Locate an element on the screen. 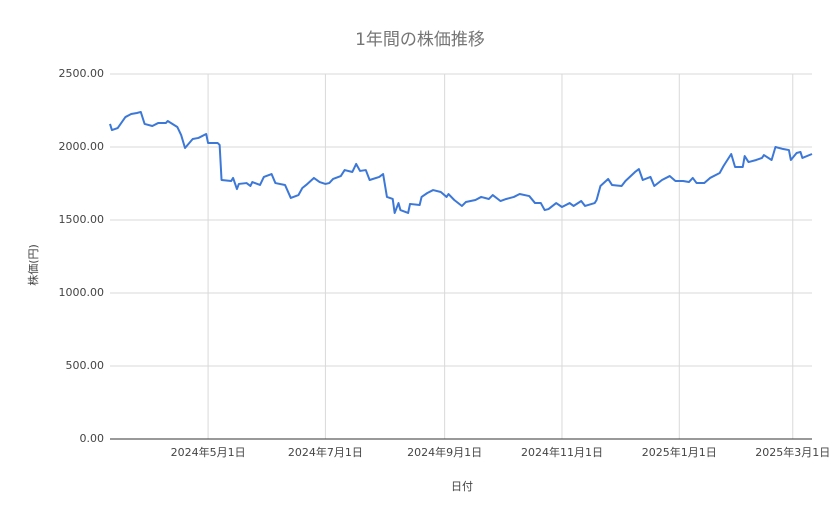 The image size is (839, 519). y-tick-label: 1000.00 is located at coordinates (82, 292).